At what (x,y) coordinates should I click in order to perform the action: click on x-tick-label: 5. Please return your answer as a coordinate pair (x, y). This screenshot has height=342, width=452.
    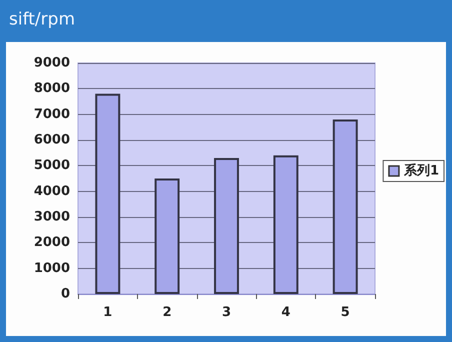
    Looking at the image, I should click on (345, 312).